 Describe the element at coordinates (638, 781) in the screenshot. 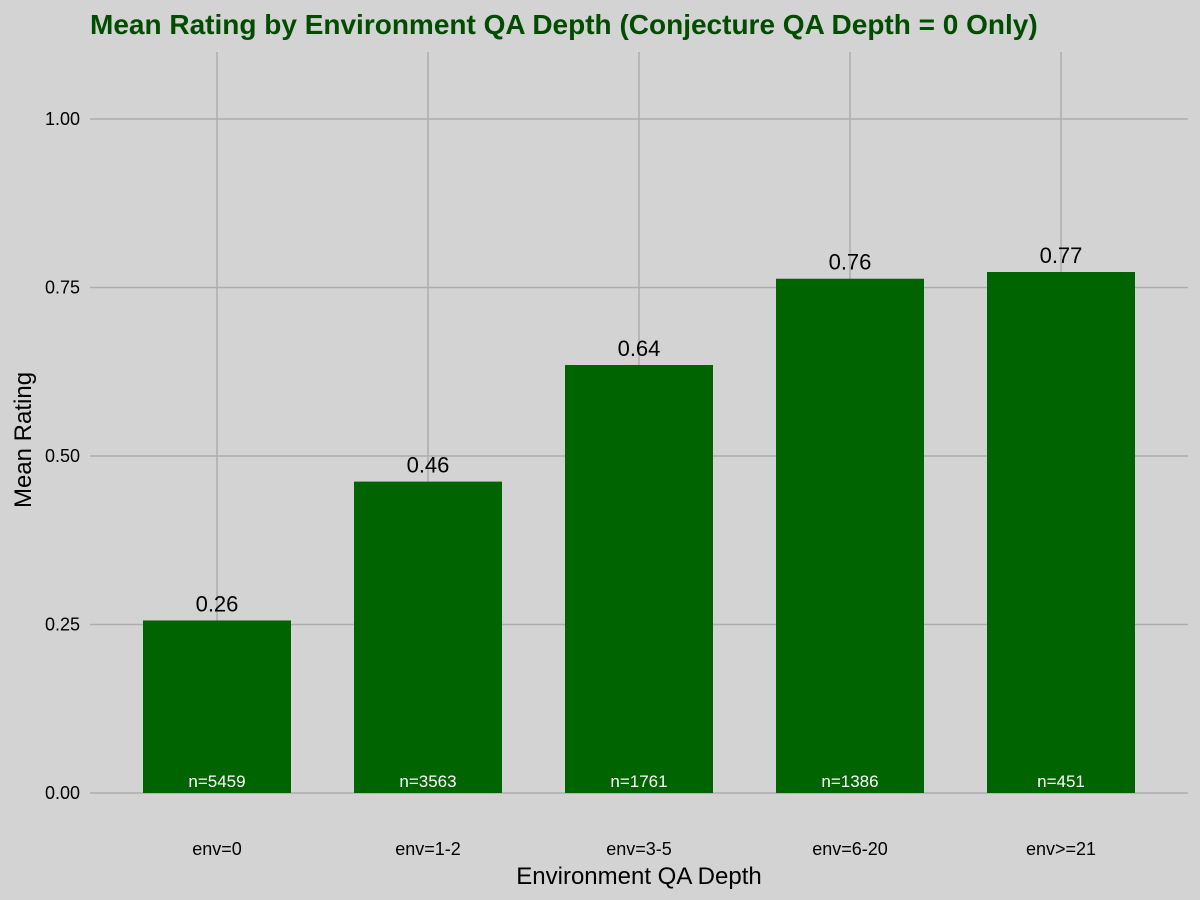

I see `bar-count-label: n=1761` at that location.